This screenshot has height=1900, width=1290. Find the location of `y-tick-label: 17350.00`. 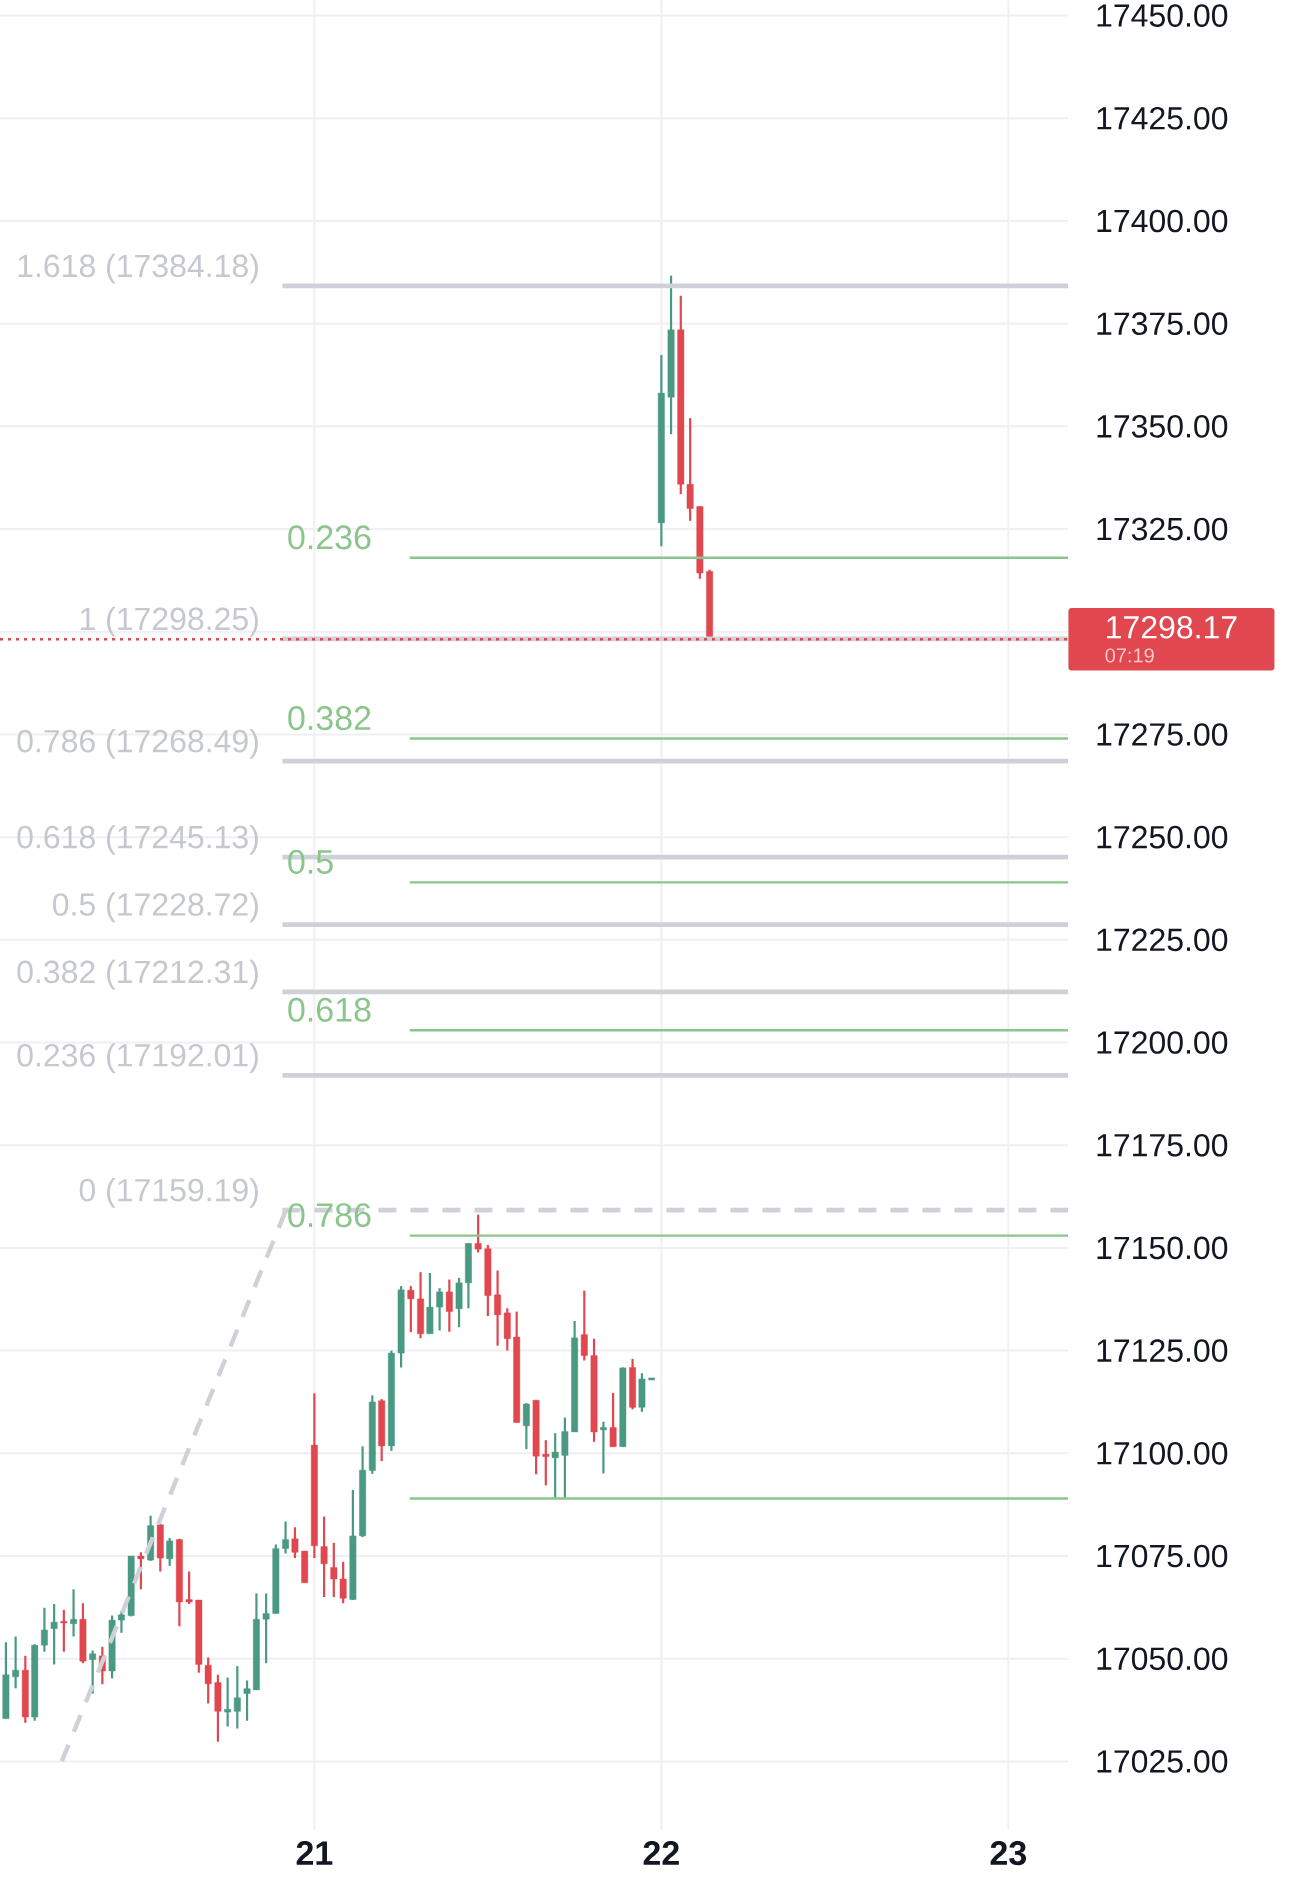

y-tick-label: 17350.00 is located at coordinates (1162, 426).